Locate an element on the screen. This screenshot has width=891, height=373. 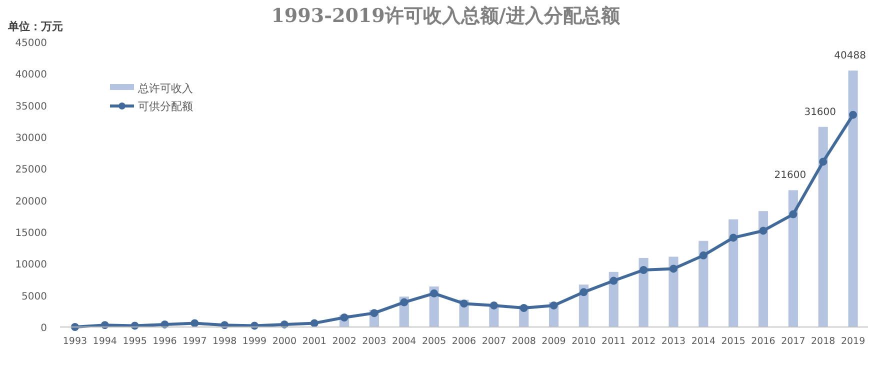
x-tick-label: 2003 is located at coordinates (374, 341).